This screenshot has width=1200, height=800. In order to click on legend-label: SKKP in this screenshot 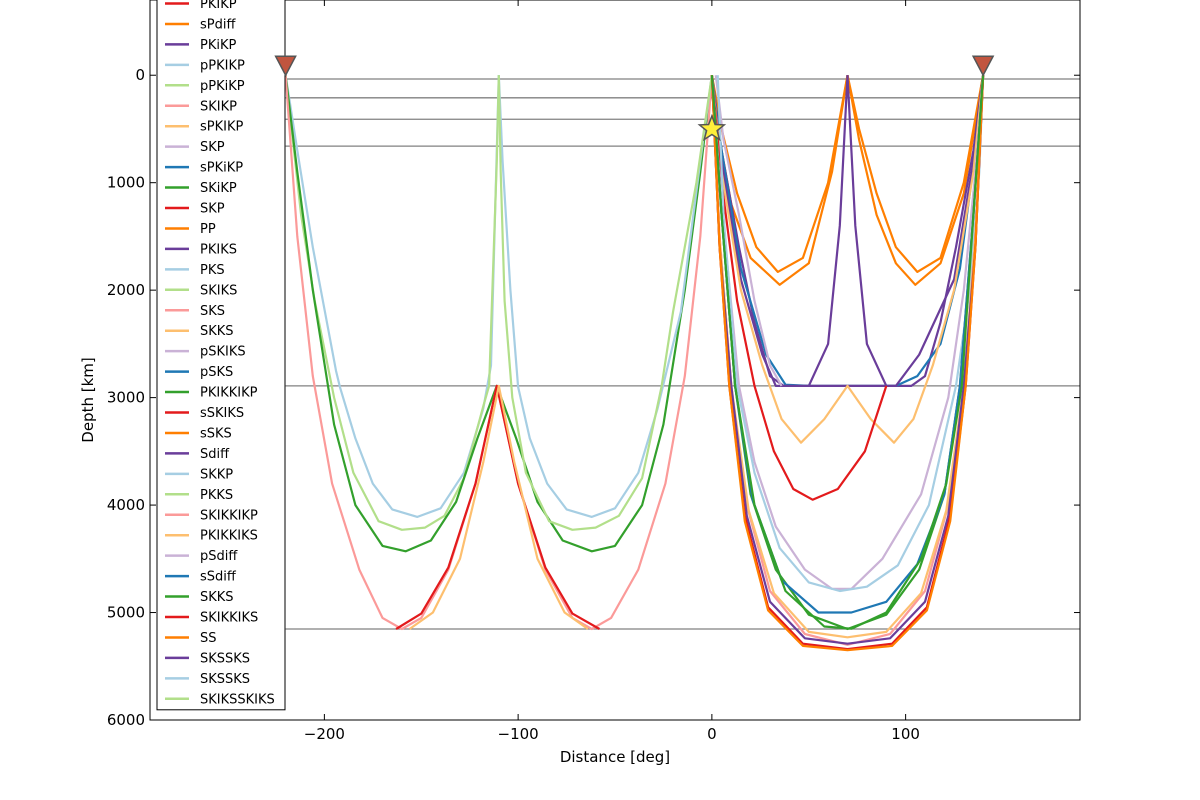, I will do `click(216, 474)`.